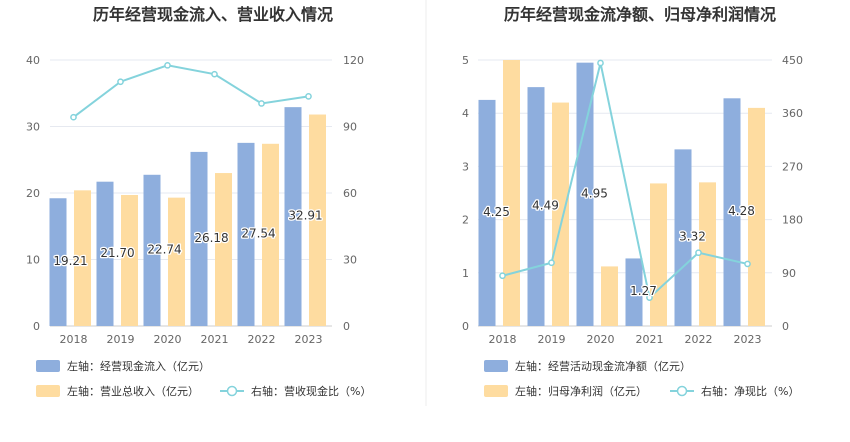  What do you see at coordinates (640, 14) in the screenshot?
I see `chart-title: 历年经营现金流净额、归母净利润情况` at bounding box center [640, 14].